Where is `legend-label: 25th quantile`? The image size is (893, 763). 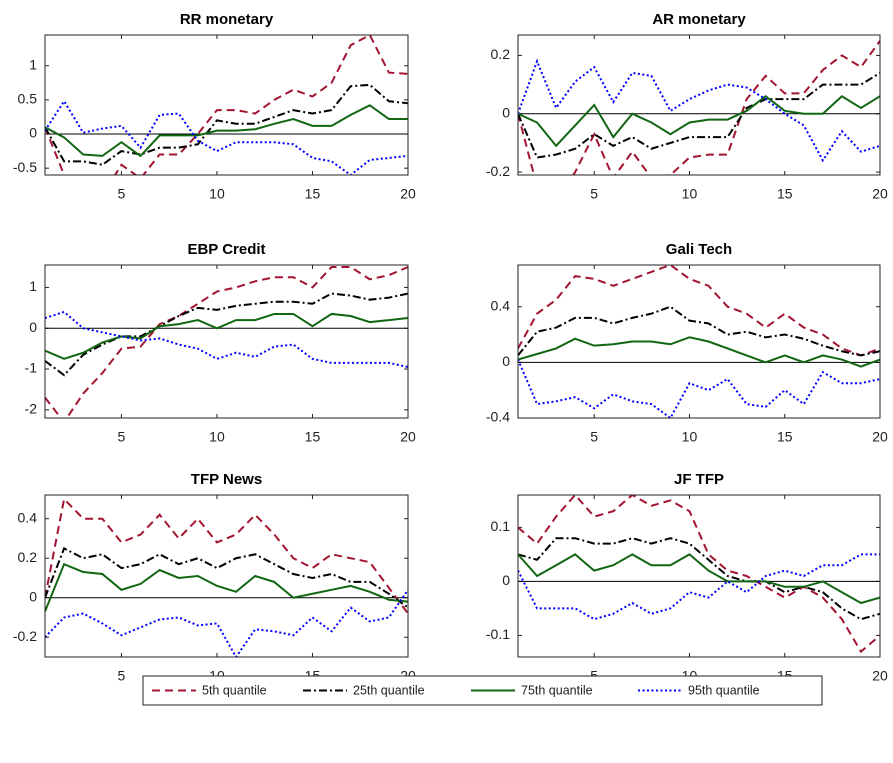
legend-label: 25th quantile is located at coordinates (389, 690).